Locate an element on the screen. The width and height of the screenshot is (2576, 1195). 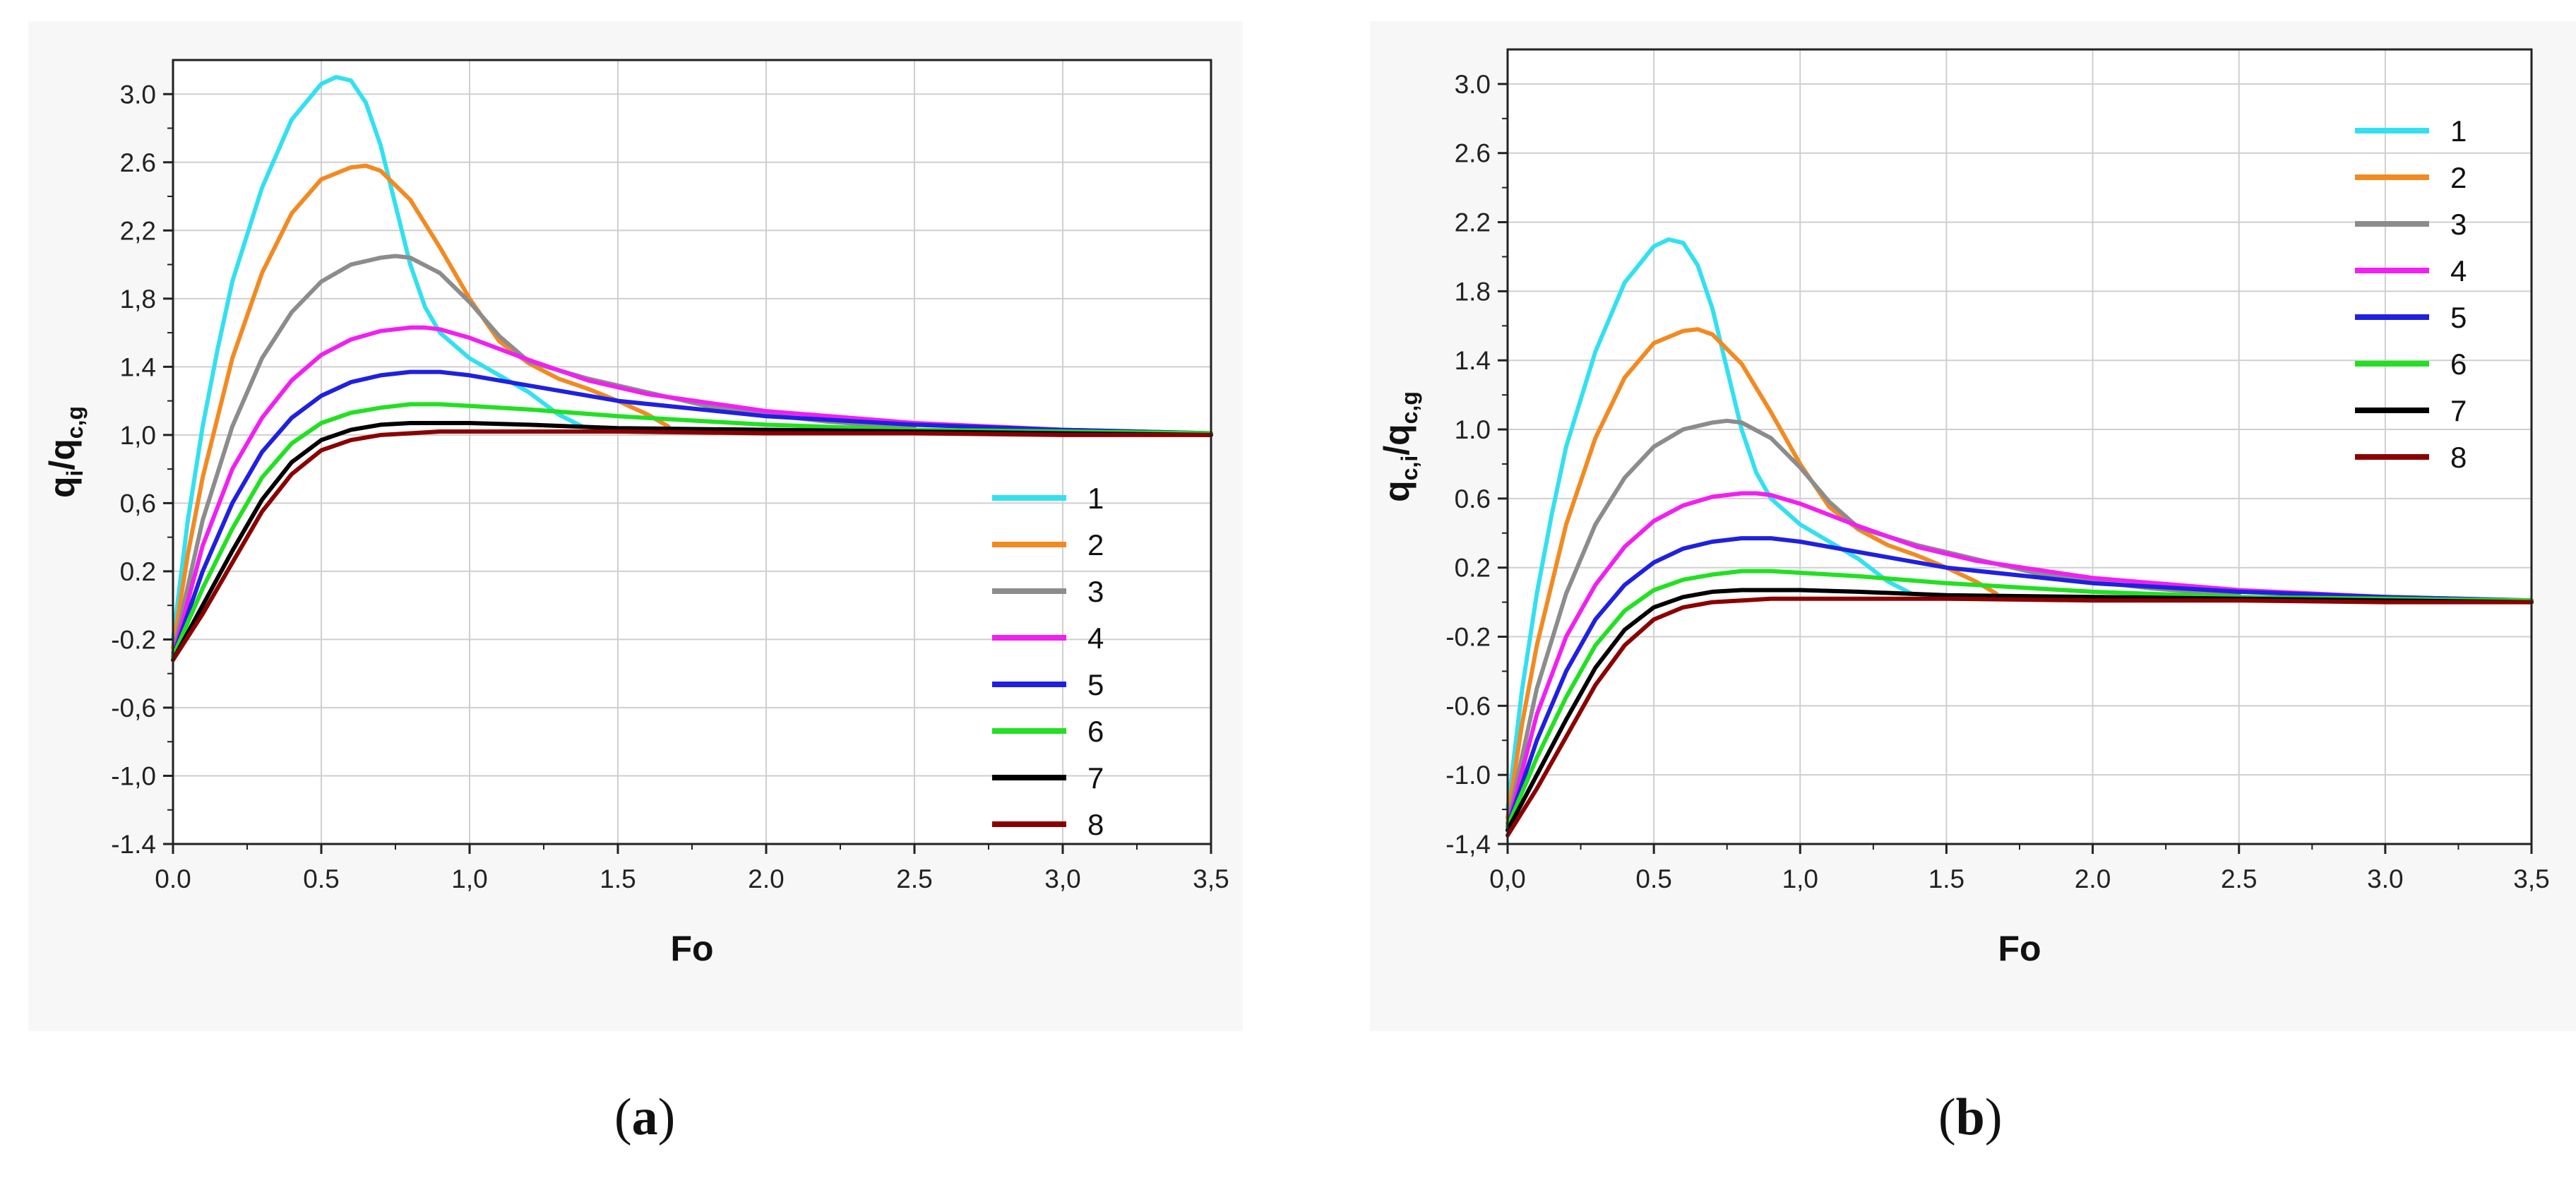
caption-b-close: ) is located at coordinates (1993, 1117).